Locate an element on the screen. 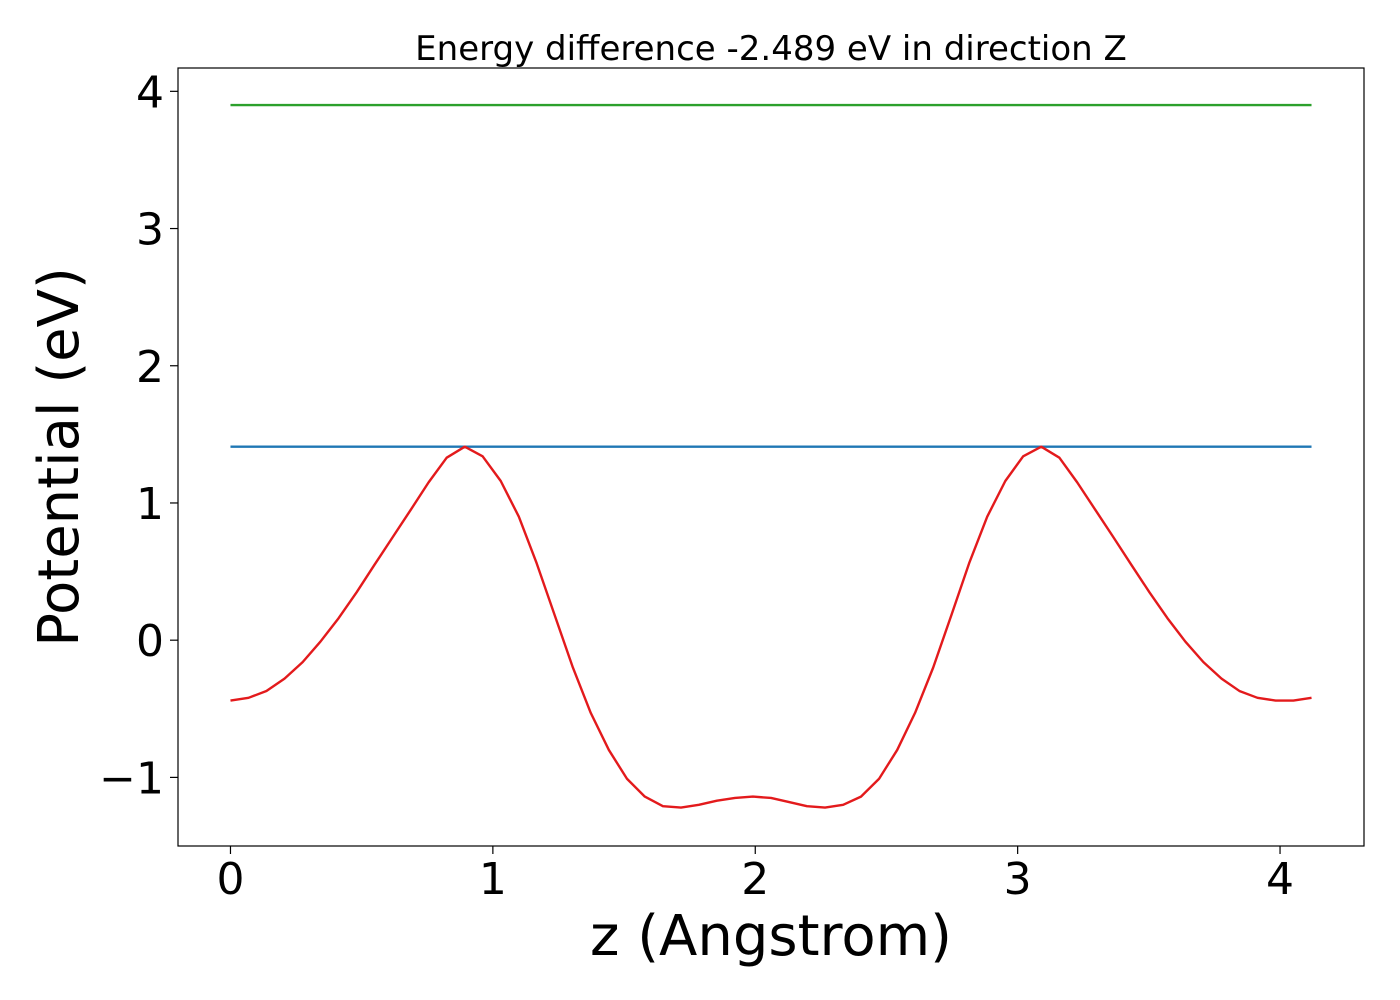 The height and width of the screenshot is (1000, 1400). x-axis-label: z (Angstrom) is located at coordinates (771, 936).